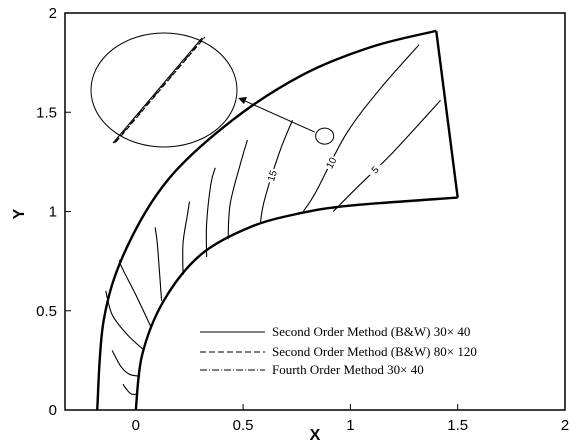 This screenshot has width=570, height=444. I want to click on outflow-boundary, so click(447, 114).